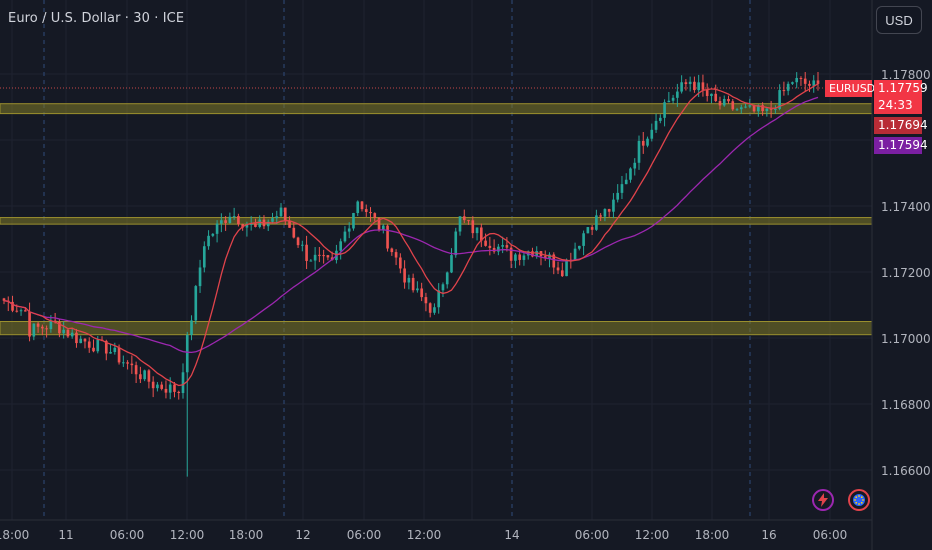 Image resolution: width=932 pixels, height=550 pixels. What do you see at coordinates (899, 20) in the screenshot?
I see `currency-button: USD` at bounding box center [899, 20].